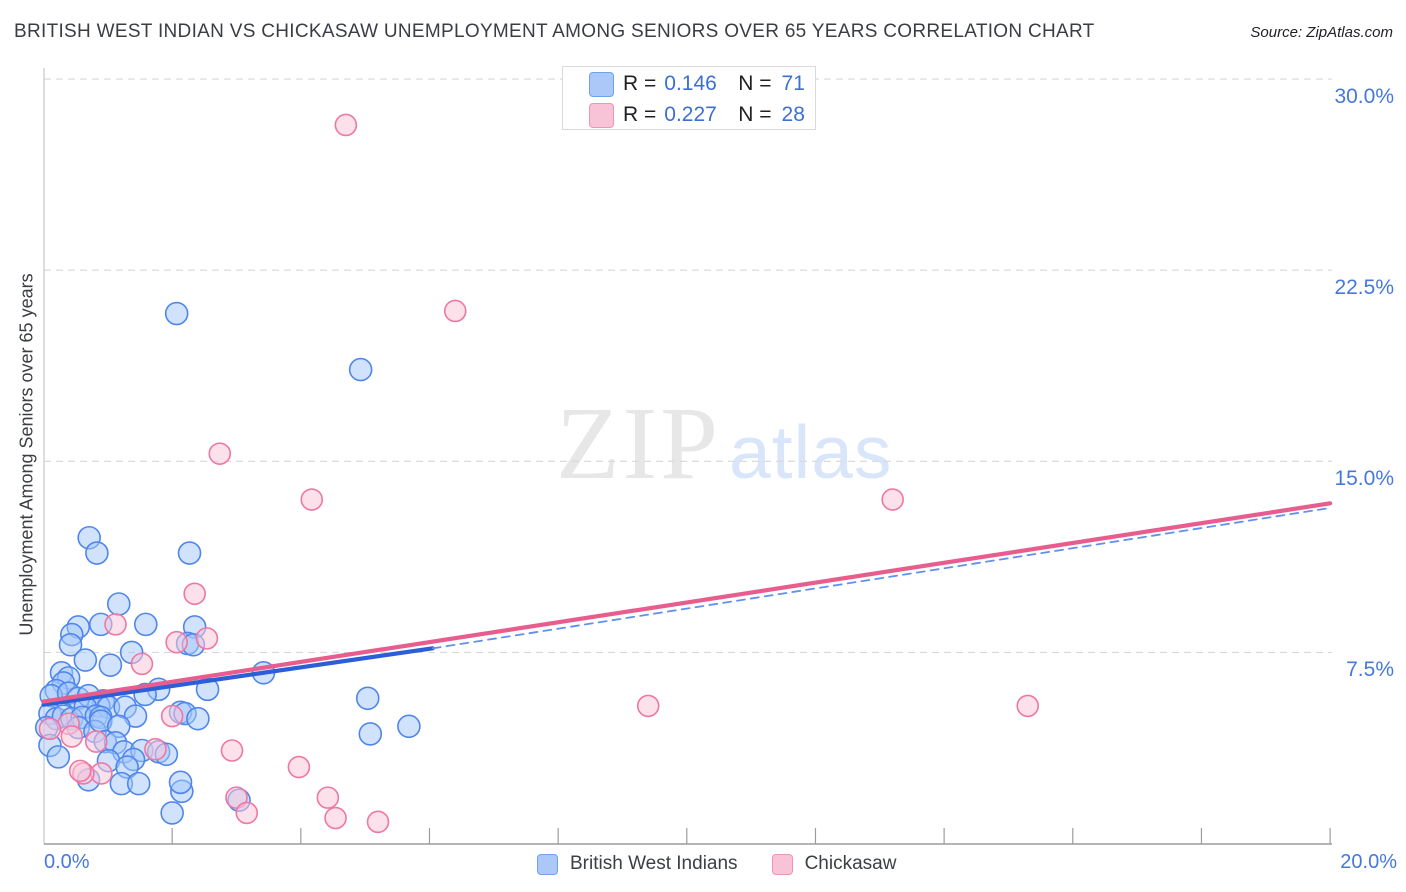 The image size is (1406, 892). Describe the element at coordinates (67, 862) in the screenshot. I see `x-axis-min-label: 0.0%` at that location.